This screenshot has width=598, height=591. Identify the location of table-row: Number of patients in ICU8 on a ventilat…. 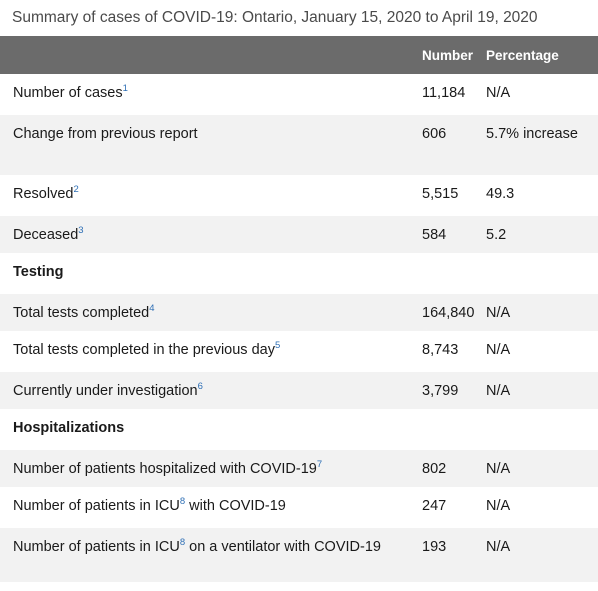
(299, 553).